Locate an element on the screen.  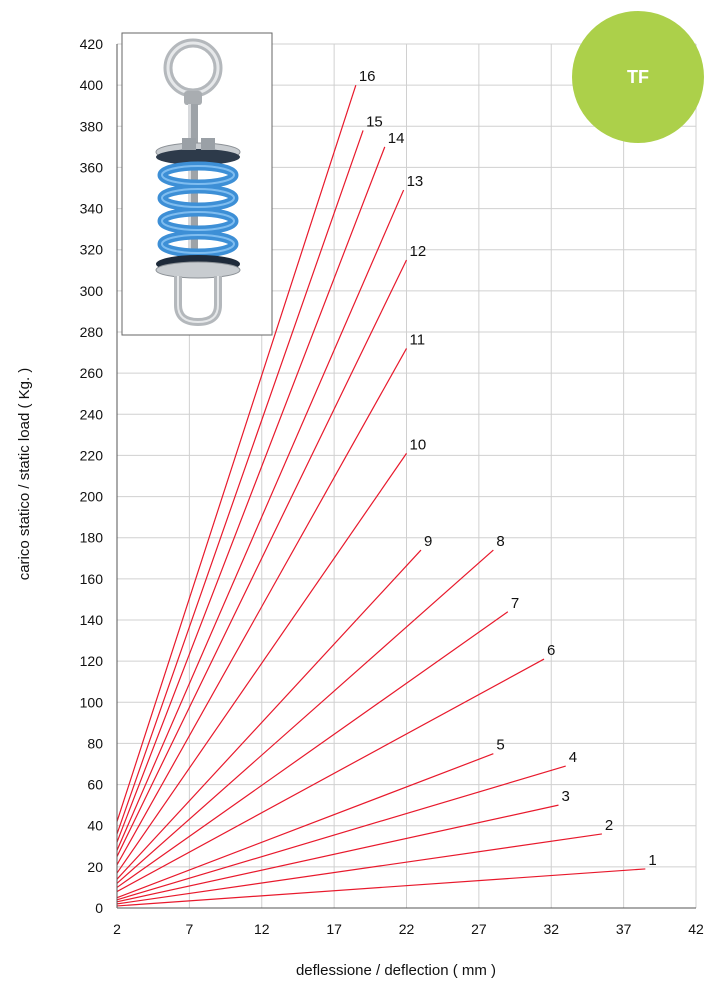
y-tick-label: 280 is located at coordinates (92, 332).